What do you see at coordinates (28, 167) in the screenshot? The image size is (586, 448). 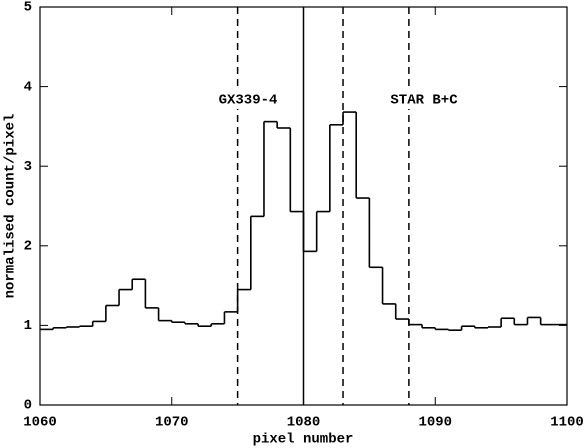 I see `y-tick-label: 3` at bounding box center [28, 167].